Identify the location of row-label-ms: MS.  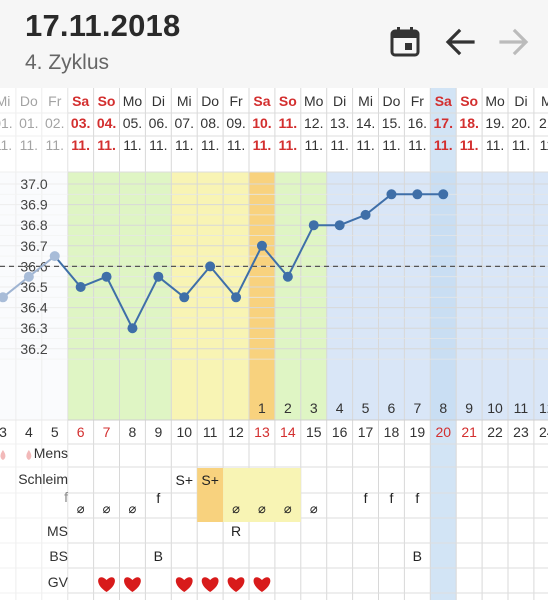
(57, 531).